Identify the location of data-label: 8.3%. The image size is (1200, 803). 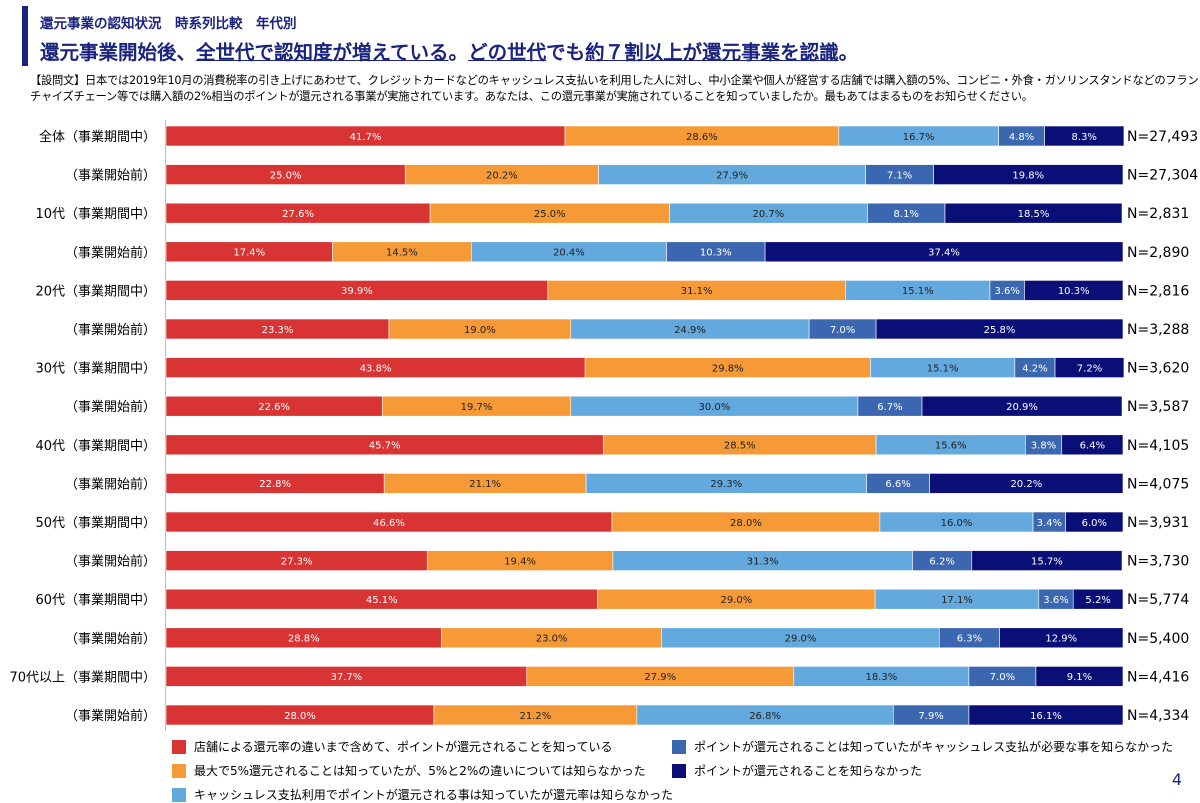
(1084, 137).